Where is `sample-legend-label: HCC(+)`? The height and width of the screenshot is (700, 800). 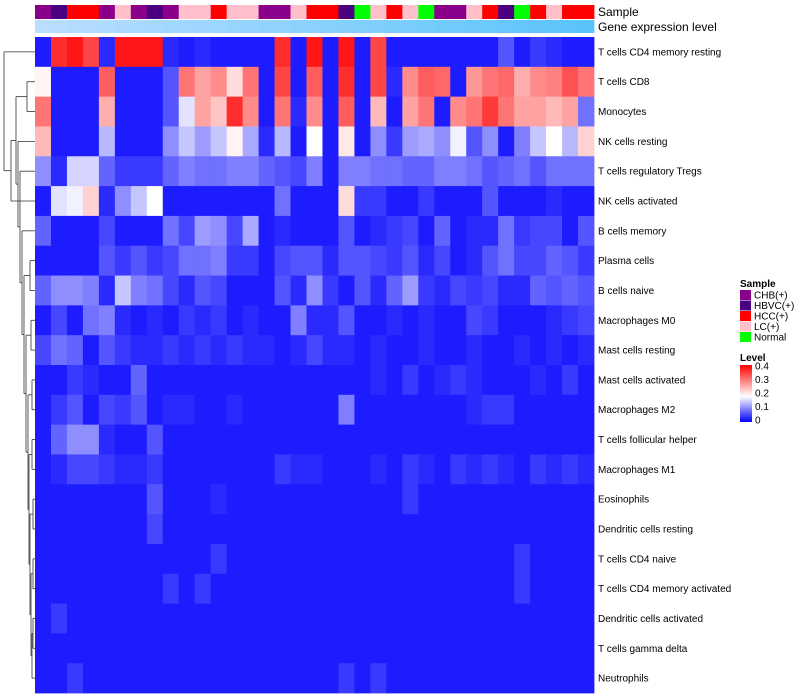
sample-legend-label: HCC(+) is located at coordinates (771, 317).